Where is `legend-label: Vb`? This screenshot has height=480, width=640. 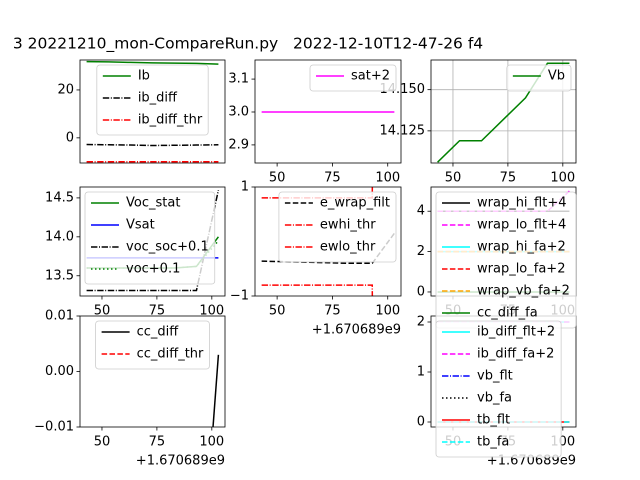
legend-label: Vb is located at coordinates (556, 76).